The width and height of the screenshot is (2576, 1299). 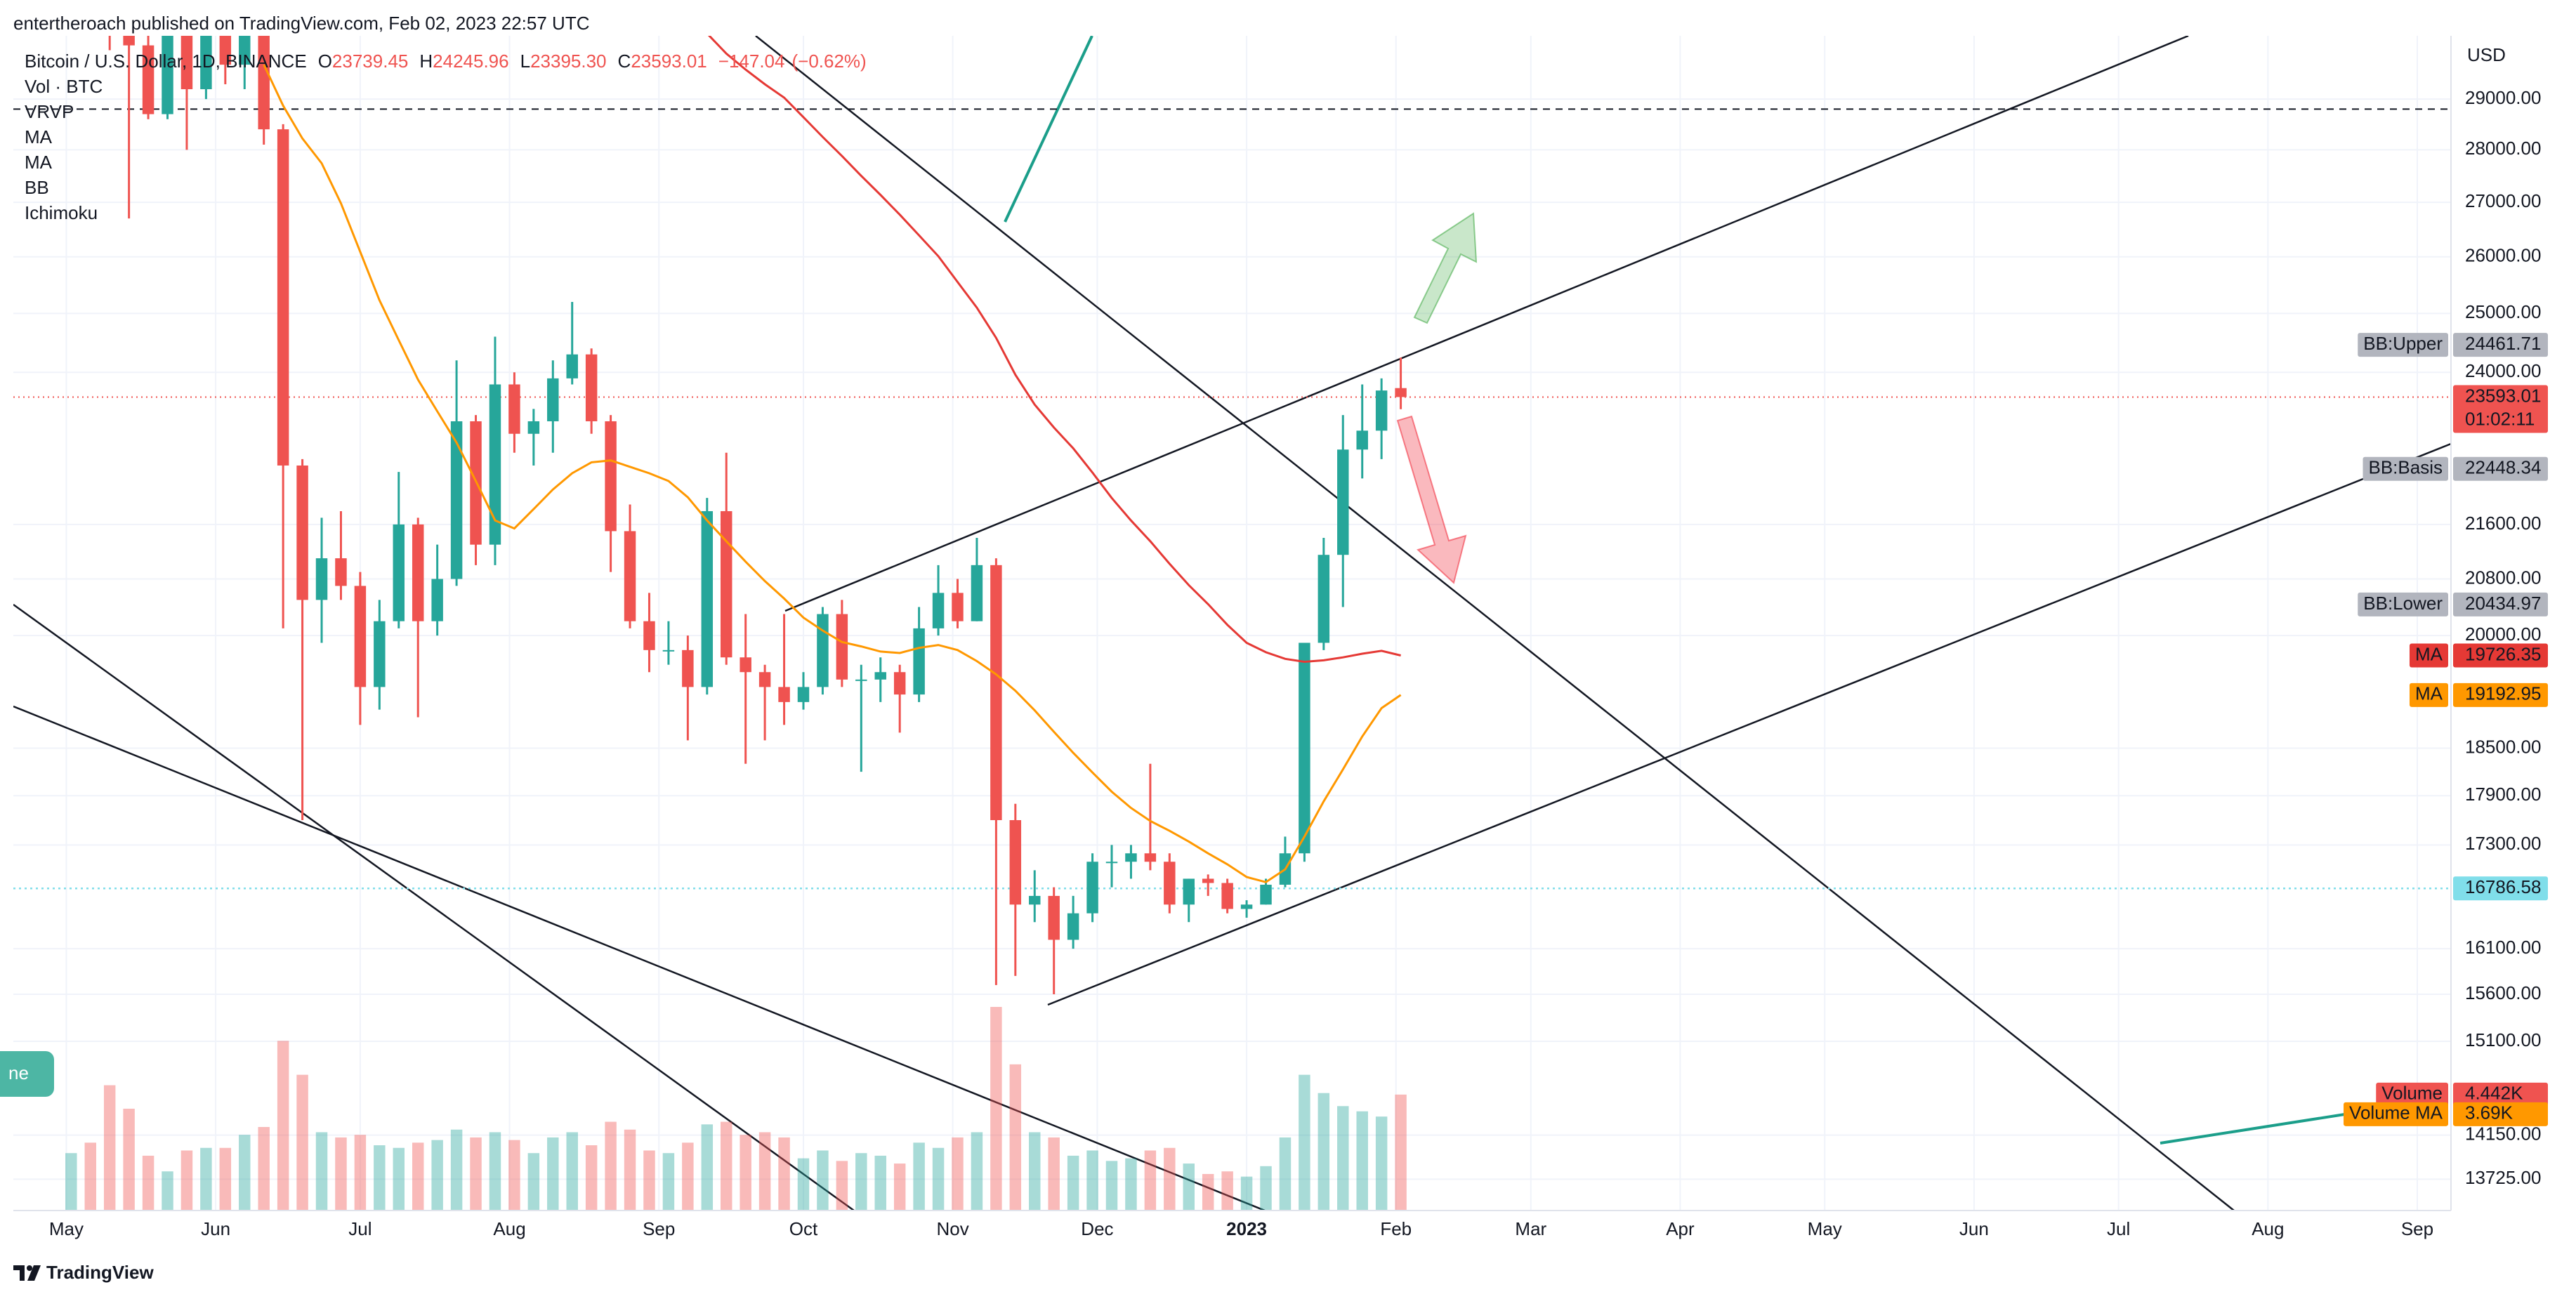 What do you see at coordinates (2500, 469) in the screenshot?
I see `bb-box` at bounding box center [2500, 469].